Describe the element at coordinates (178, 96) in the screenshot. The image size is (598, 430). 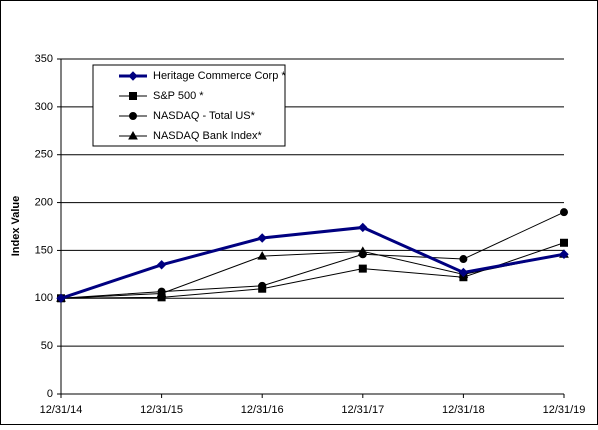
I see `legend-label: S&P 500 *` at that location.